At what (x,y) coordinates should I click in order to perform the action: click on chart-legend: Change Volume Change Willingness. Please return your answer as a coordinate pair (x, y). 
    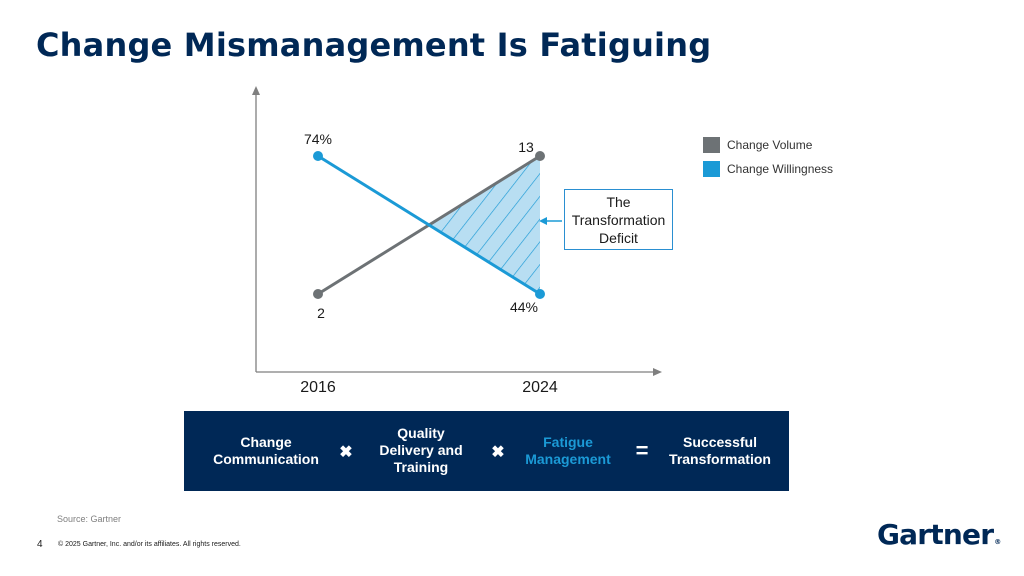
    Looking at the image, I should click on (768, 161).